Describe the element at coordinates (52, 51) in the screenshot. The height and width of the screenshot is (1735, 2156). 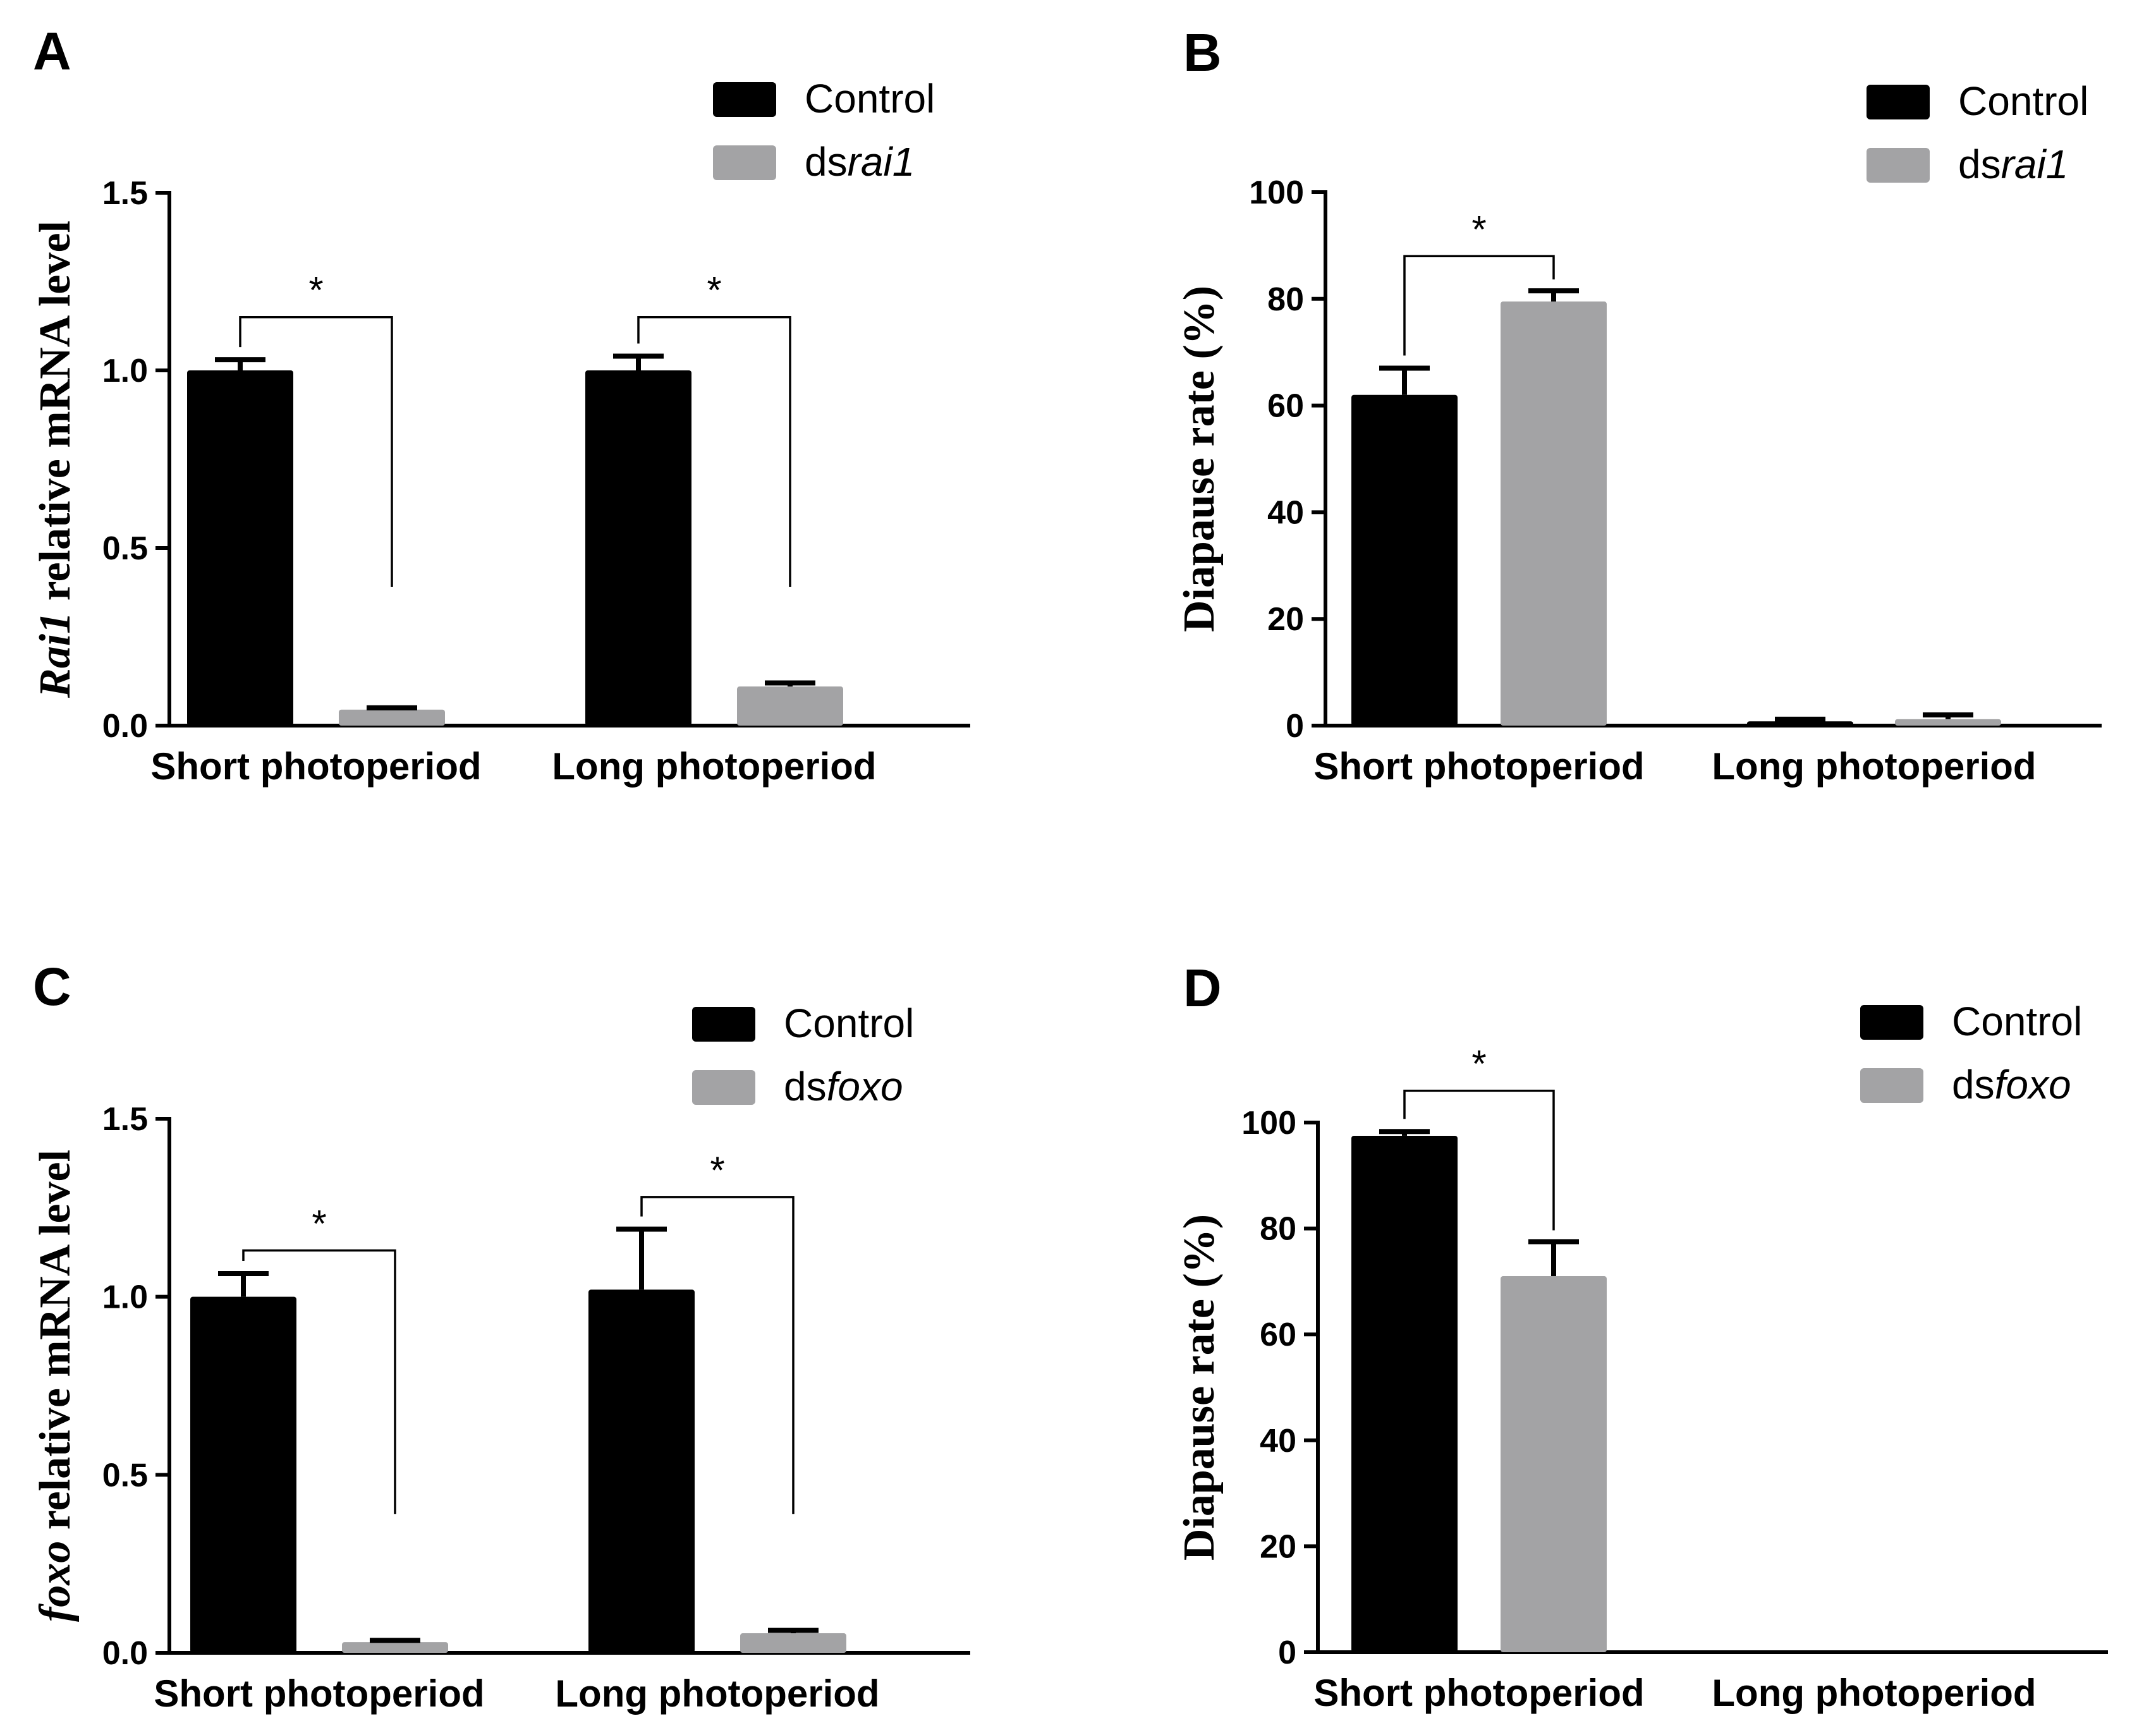
I see `panel-letter: A` at that location.